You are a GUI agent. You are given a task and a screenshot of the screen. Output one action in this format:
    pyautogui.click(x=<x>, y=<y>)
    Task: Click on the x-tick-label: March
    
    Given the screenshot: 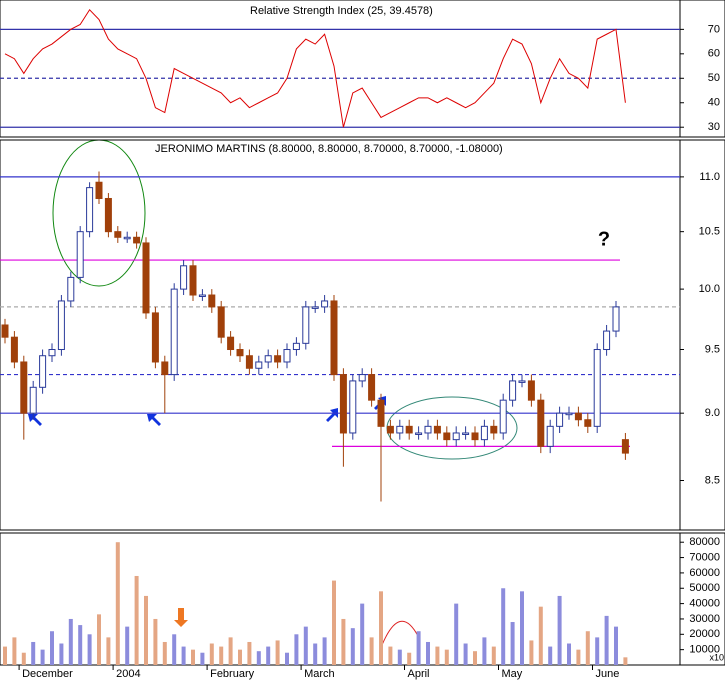 What is the action you would take?
    pyautogui.click(x=319, y=674)
    